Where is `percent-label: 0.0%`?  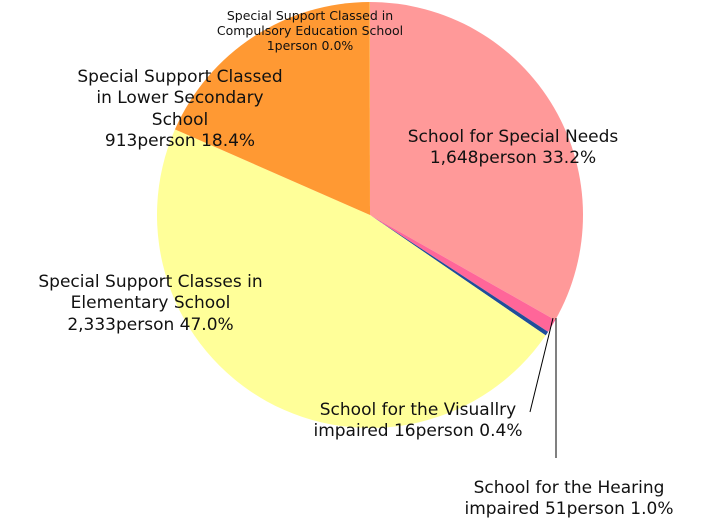 percent-label: 0.0% is located at coordinates (337, 45).